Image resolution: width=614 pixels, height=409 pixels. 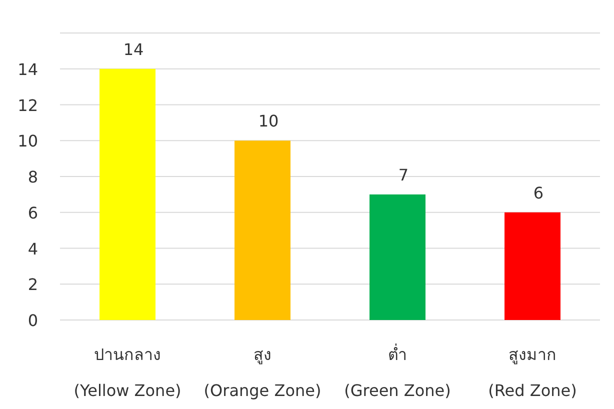 What do you see at coordinates (403, 174) in the screenshot?
I see `data-label: 7` at bounding box center [403, 174].